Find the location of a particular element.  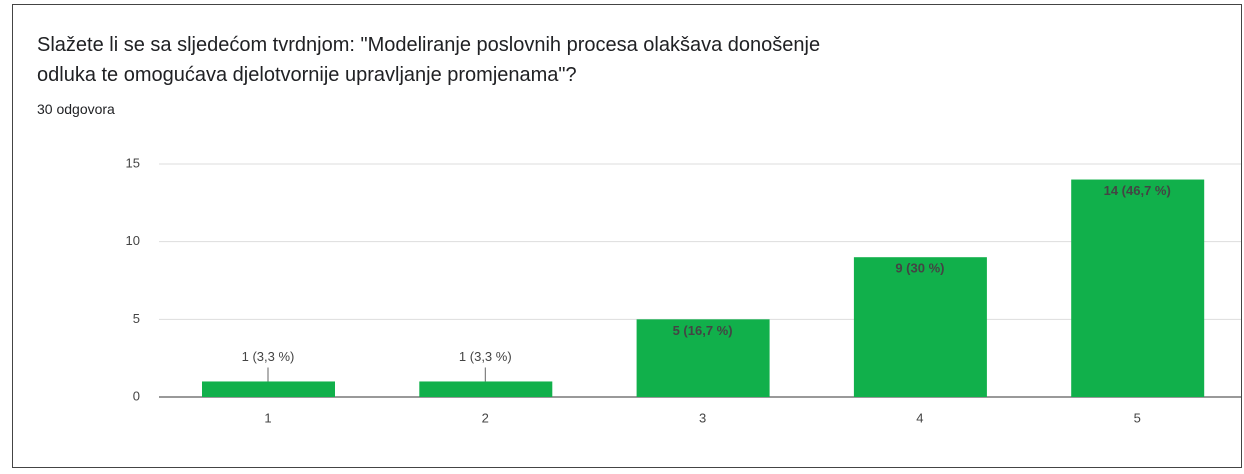

x-tick-label: 1 is located at coordinates (267, 417).